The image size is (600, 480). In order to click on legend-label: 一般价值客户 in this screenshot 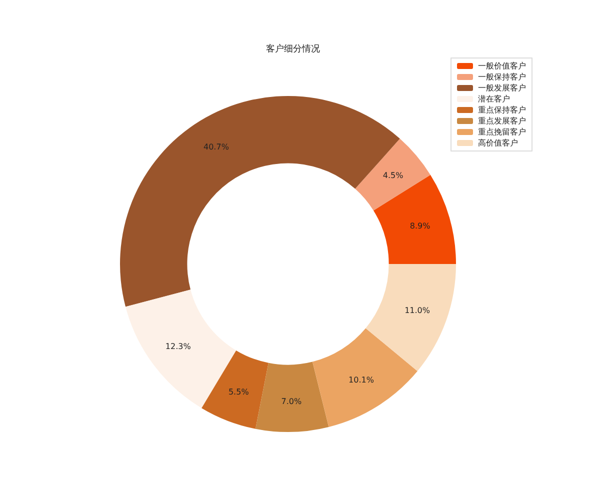, I will do `click(502, 66)`.